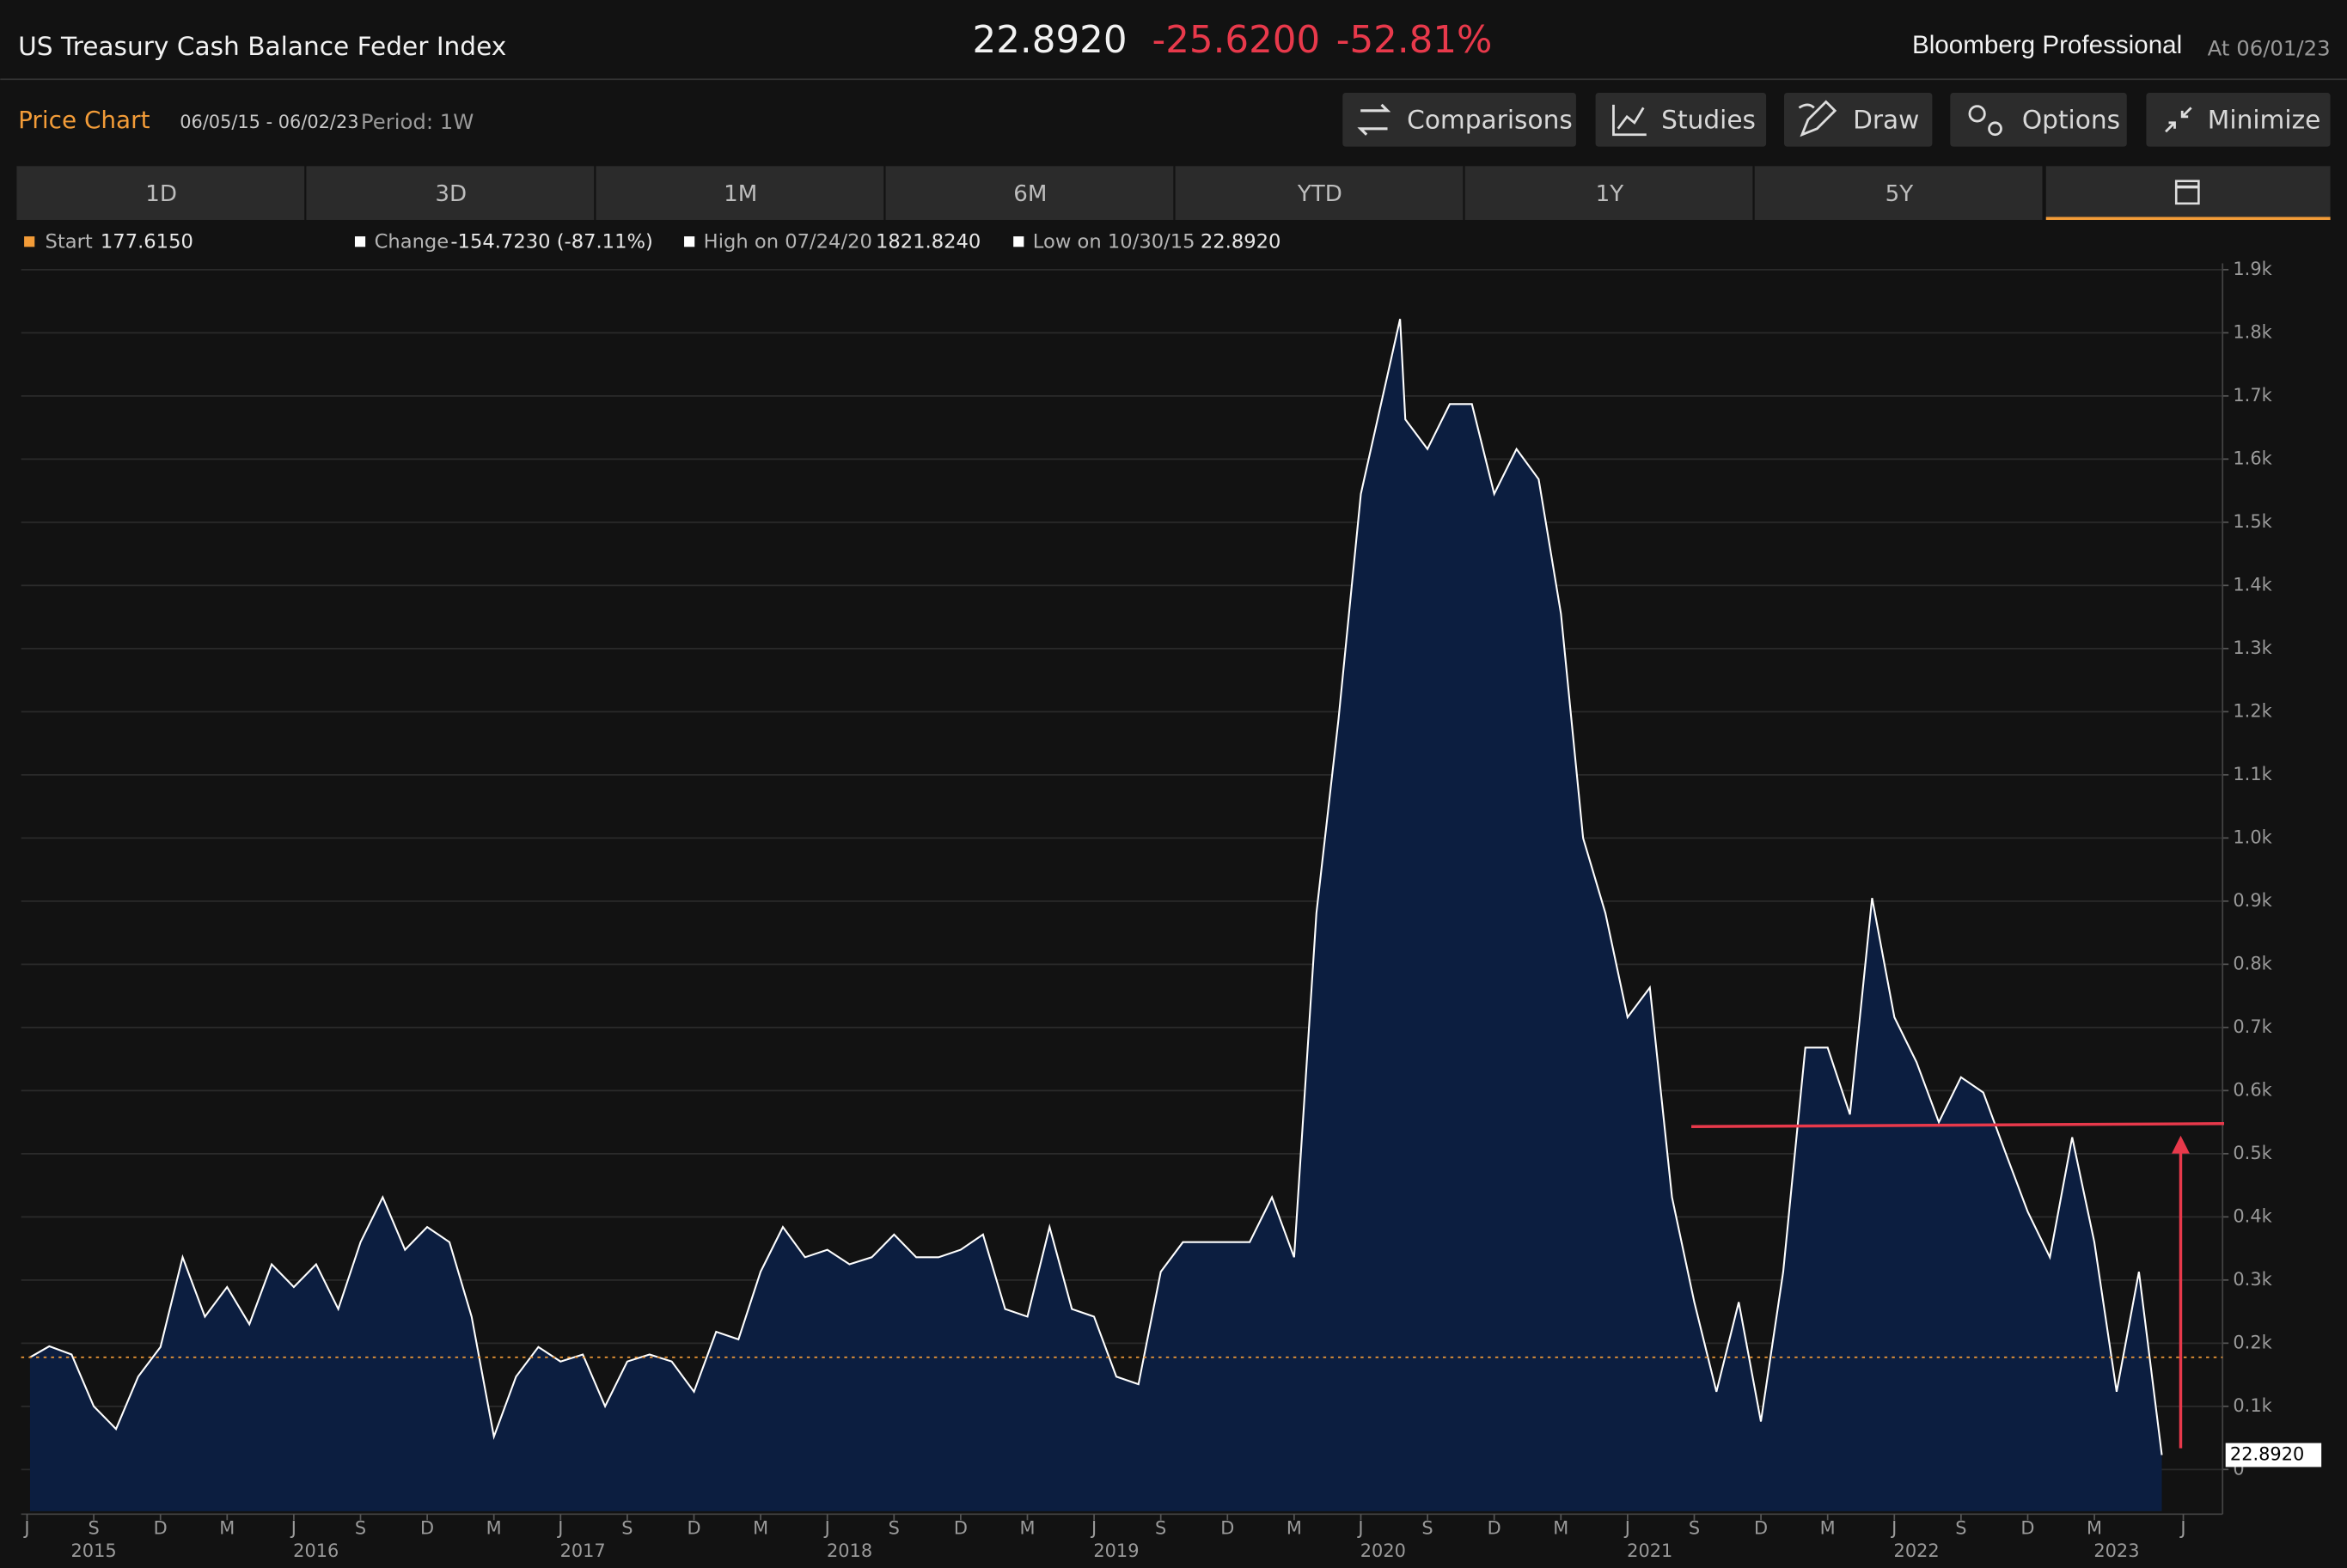 The height and width of the screenshot is (1568, 2347). What do you see at coordinates (2116, 1551) in the screenshot?
I see `year-label: 2023` at bounding box center [2116, 1551].